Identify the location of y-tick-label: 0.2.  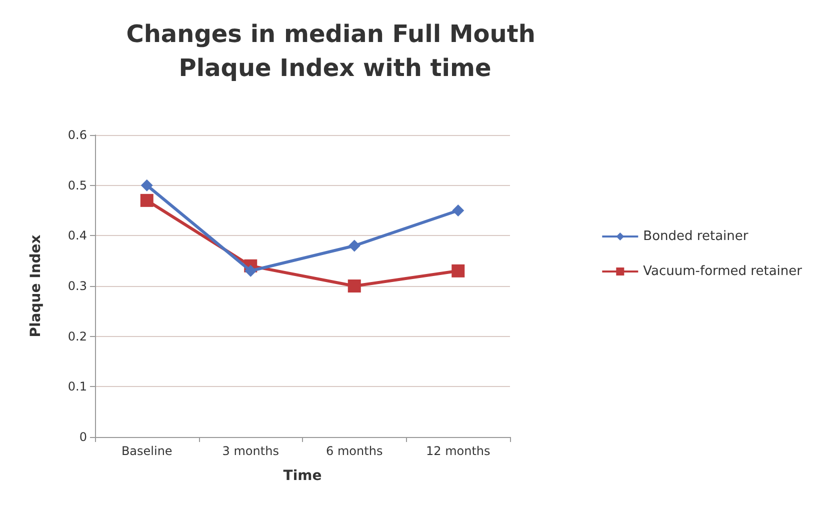
(77, 336).